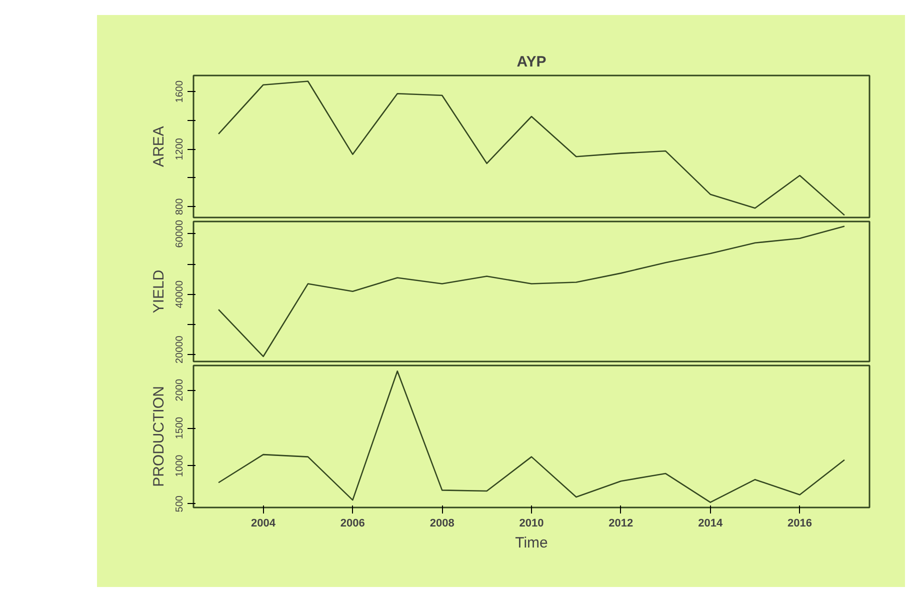 This screenshot has width=910, height=607. What do you see at coordinates (621, 524) in the screenshot?
I see `x-tick-label: 2012` at bounding box center [621, 524].